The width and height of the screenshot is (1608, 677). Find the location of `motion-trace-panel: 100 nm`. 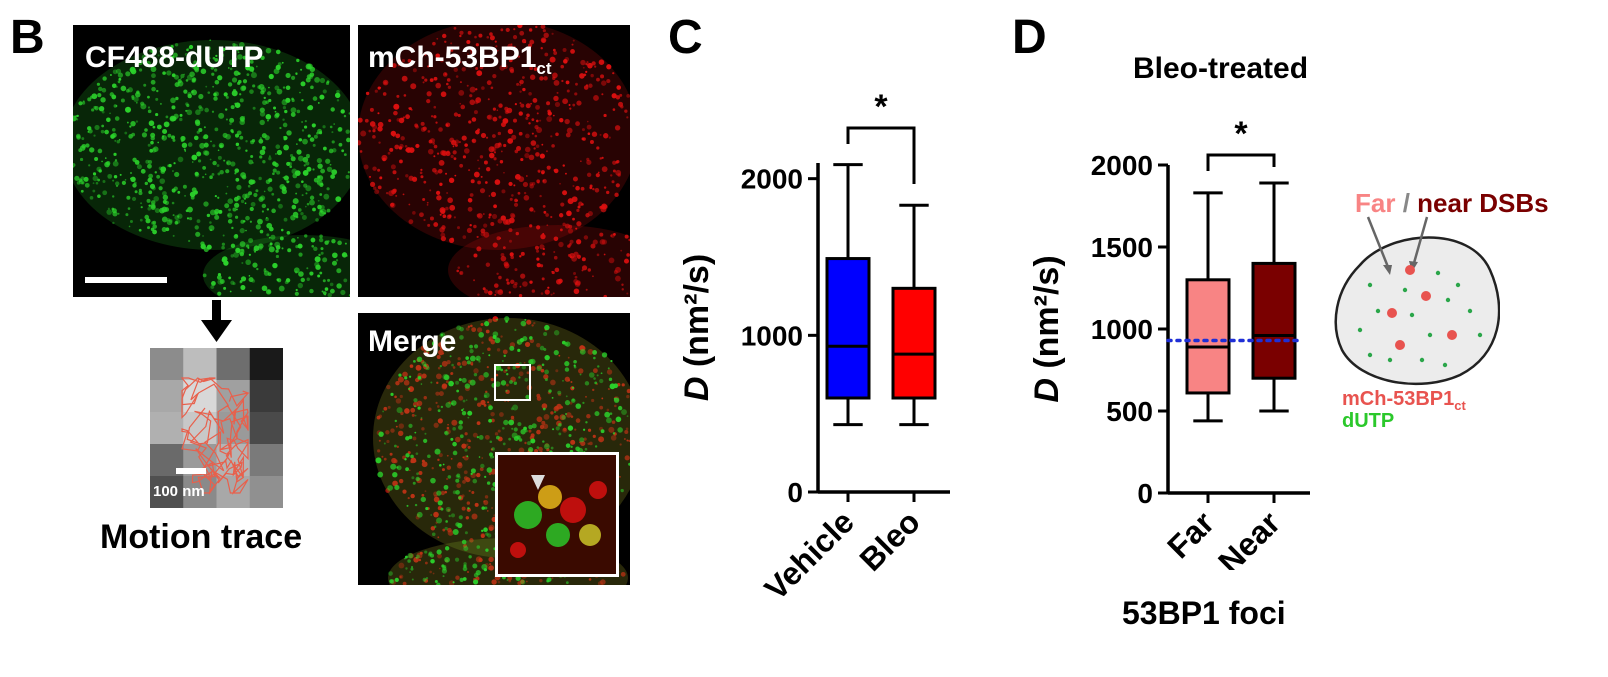

motion-trace-panel: 100 nm is located at coordinates (216, 428).